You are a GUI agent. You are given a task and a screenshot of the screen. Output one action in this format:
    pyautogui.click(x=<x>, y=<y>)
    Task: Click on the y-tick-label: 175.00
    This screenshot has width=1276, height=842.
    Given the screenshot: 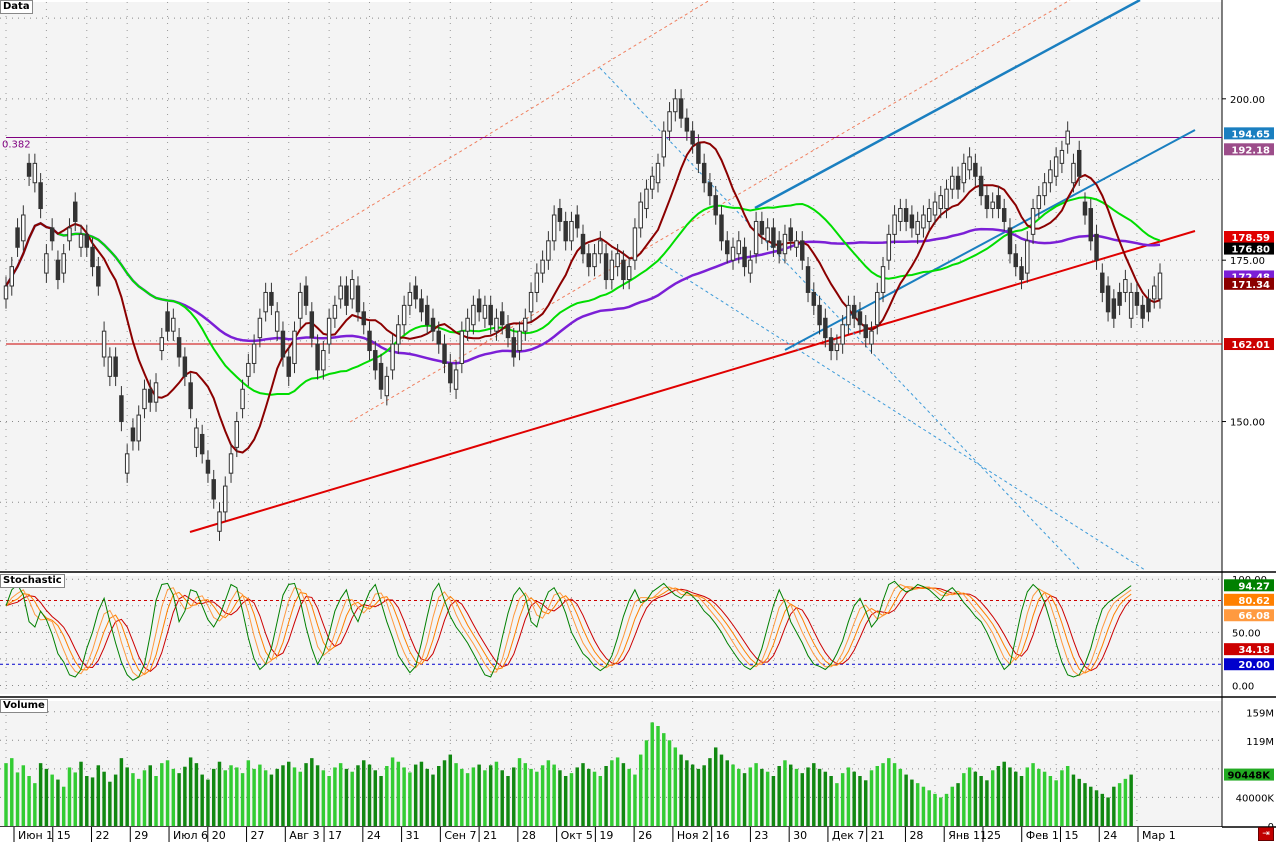 What is the action you would take?
    pyautogui.click(x=1247, y=261)
    